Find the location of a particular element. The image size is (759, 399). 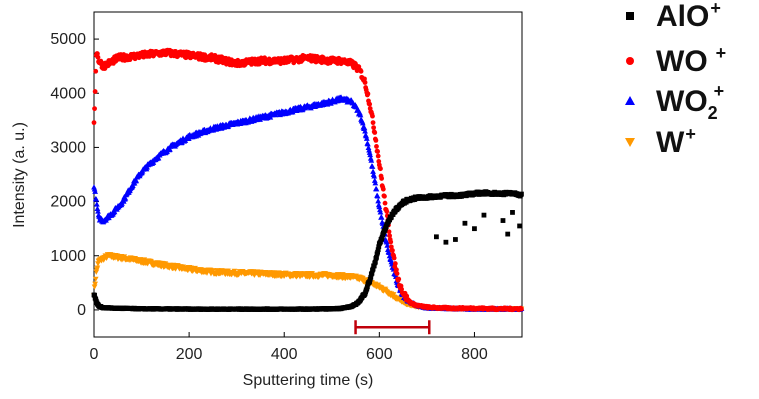

legend-item: AlO+ is located at coordinates (673, 16).